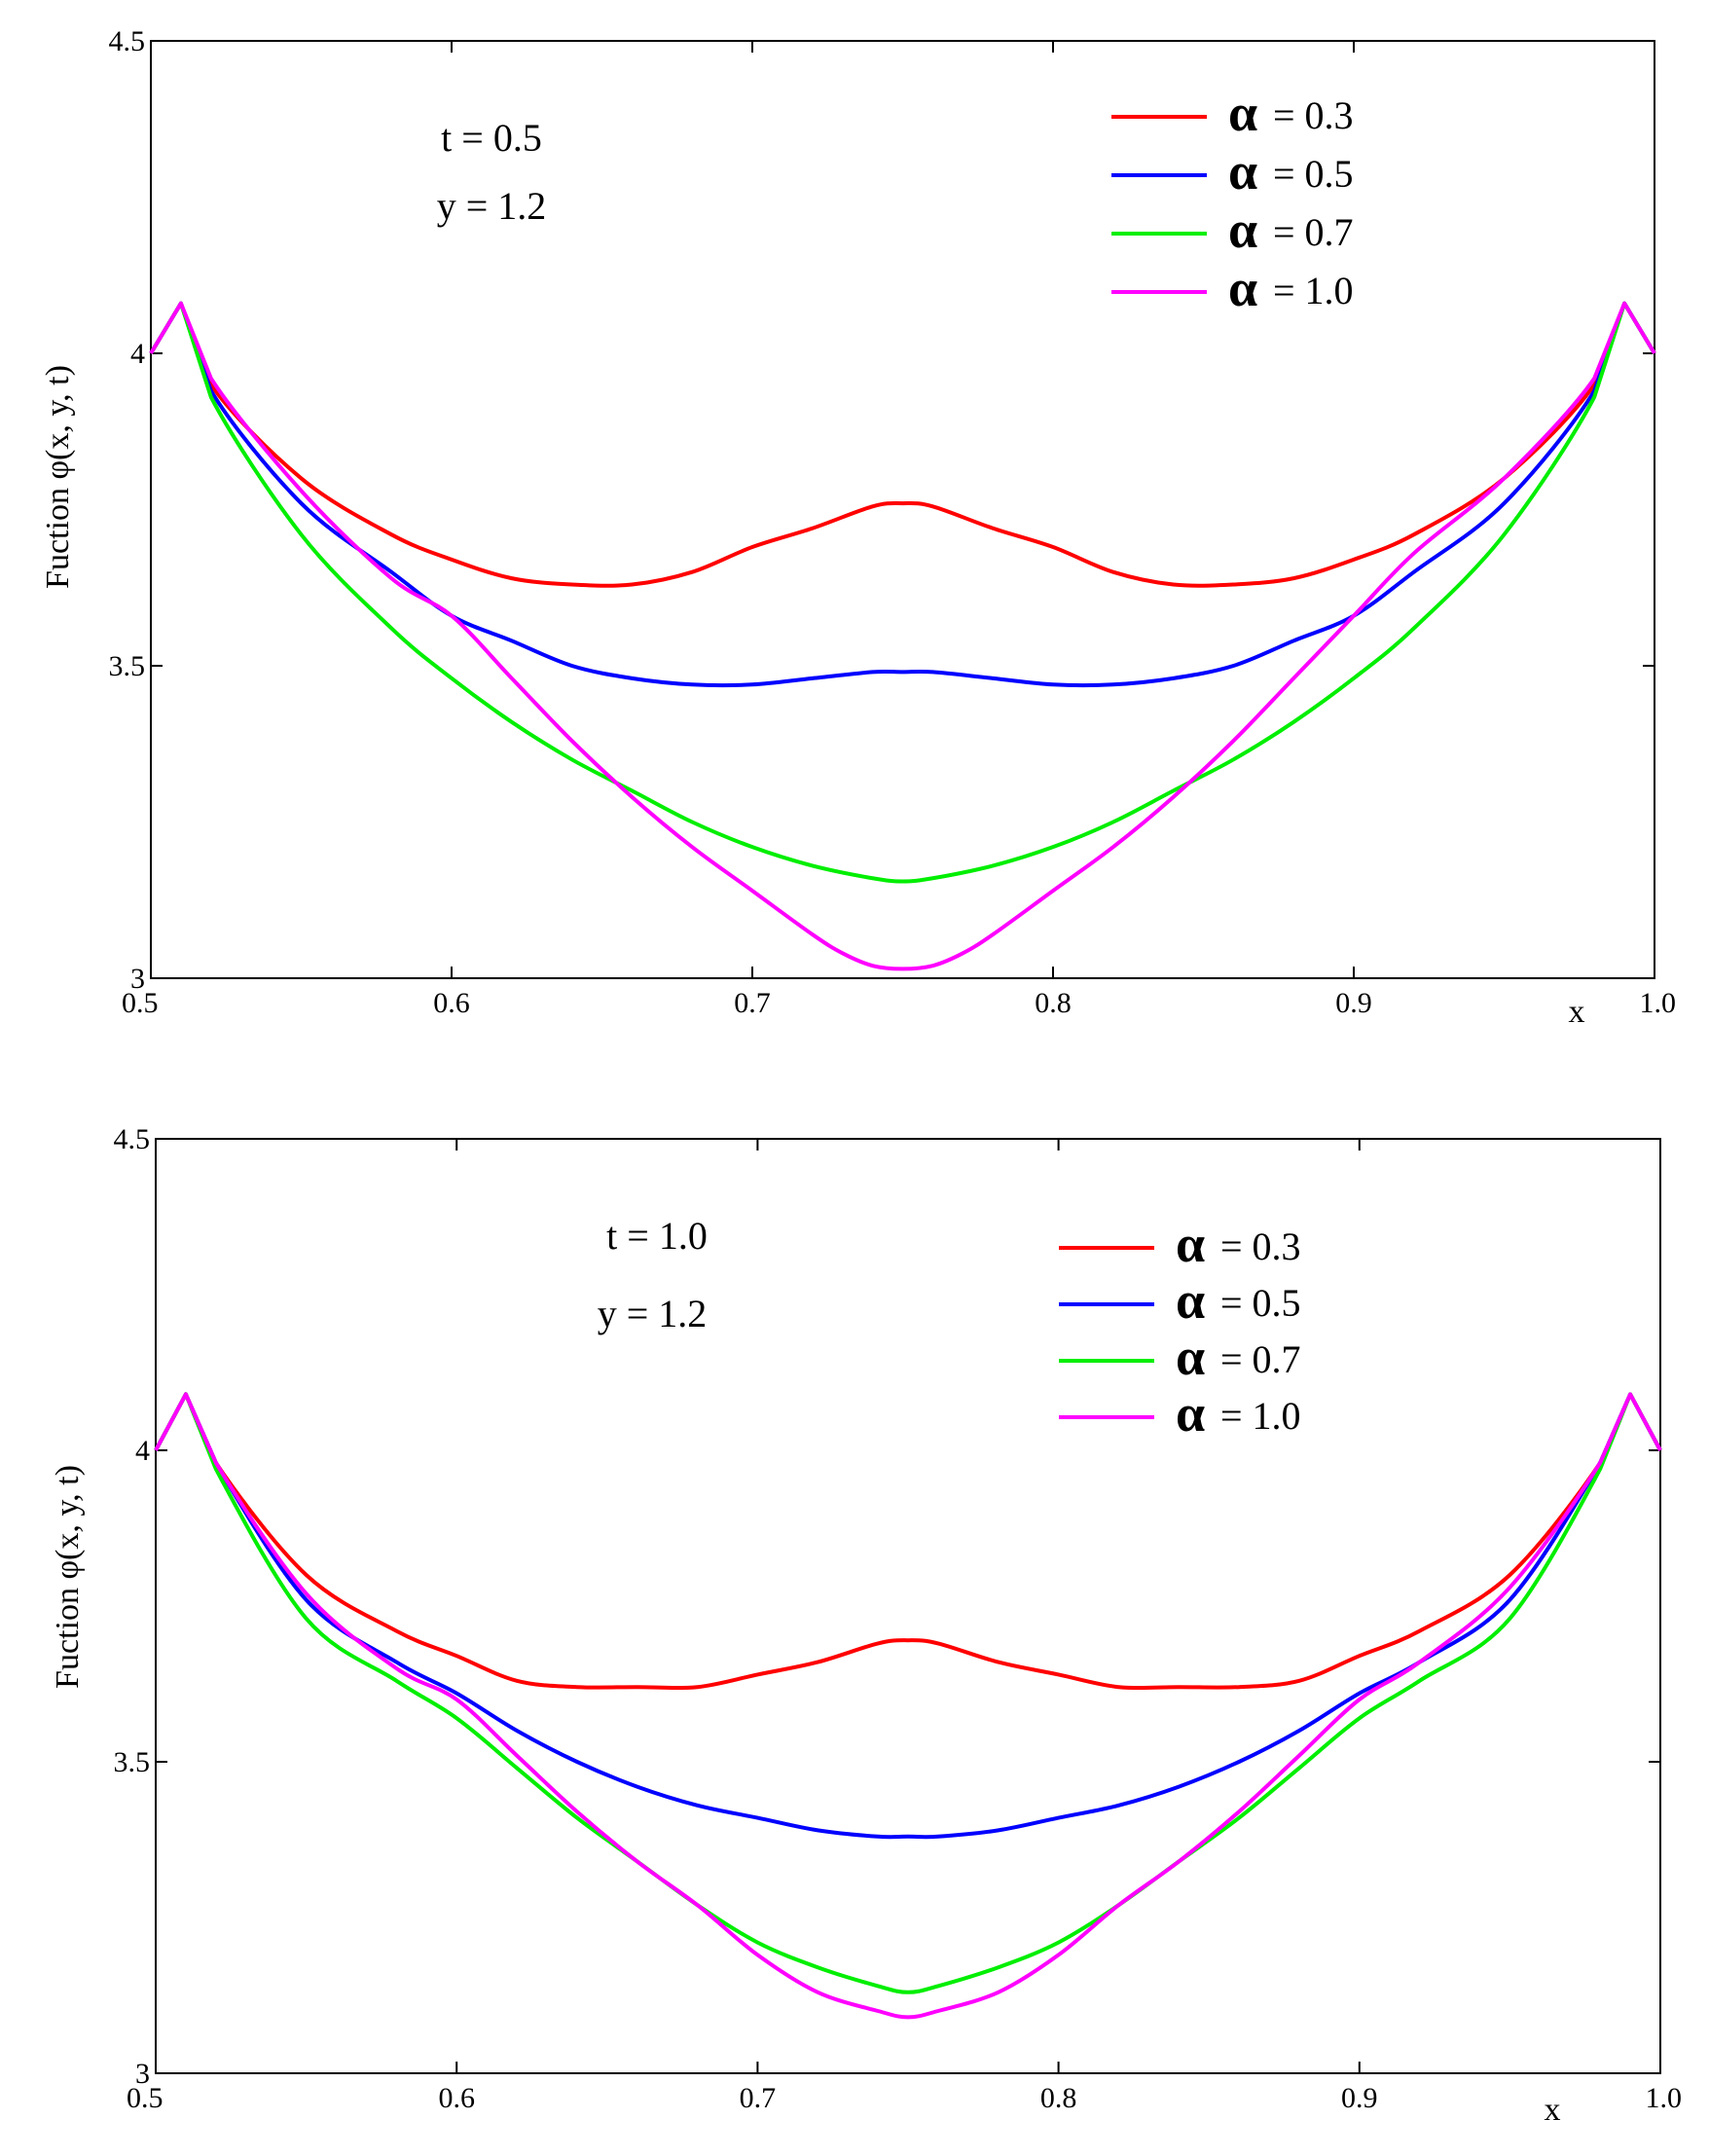 The width and height of the screenshot is (1709, 2156). I want to click on annotation: t = 0.5, so click(491, 138).